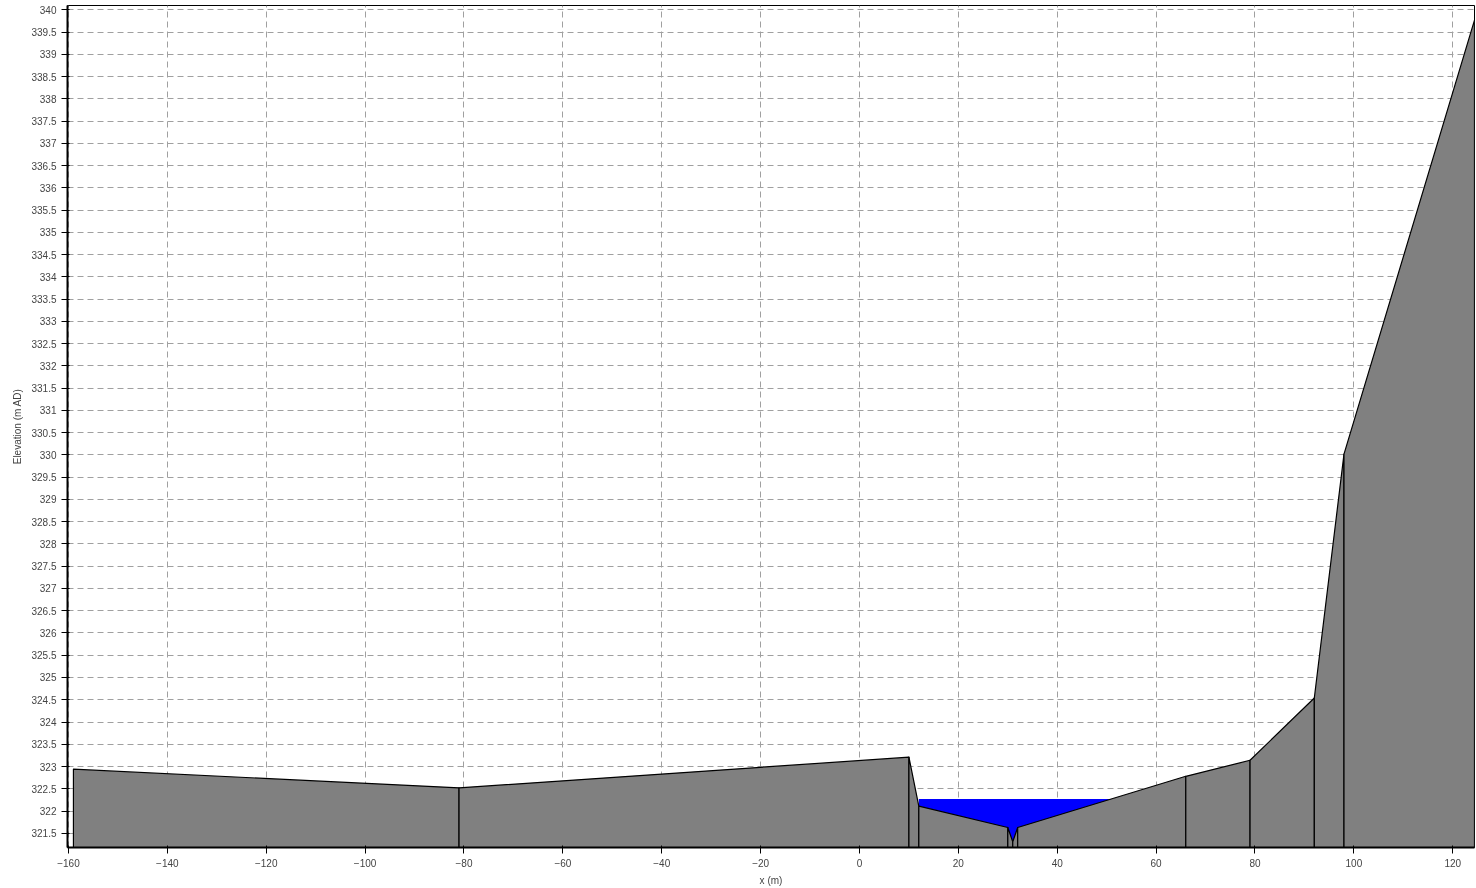 Image resolution: width=1476 pixels, height=888 pixels. What do you see at coordinates (48, 722) in the screenshot?
I see `y-tick-label: 324` at bounding box center [48, 722].